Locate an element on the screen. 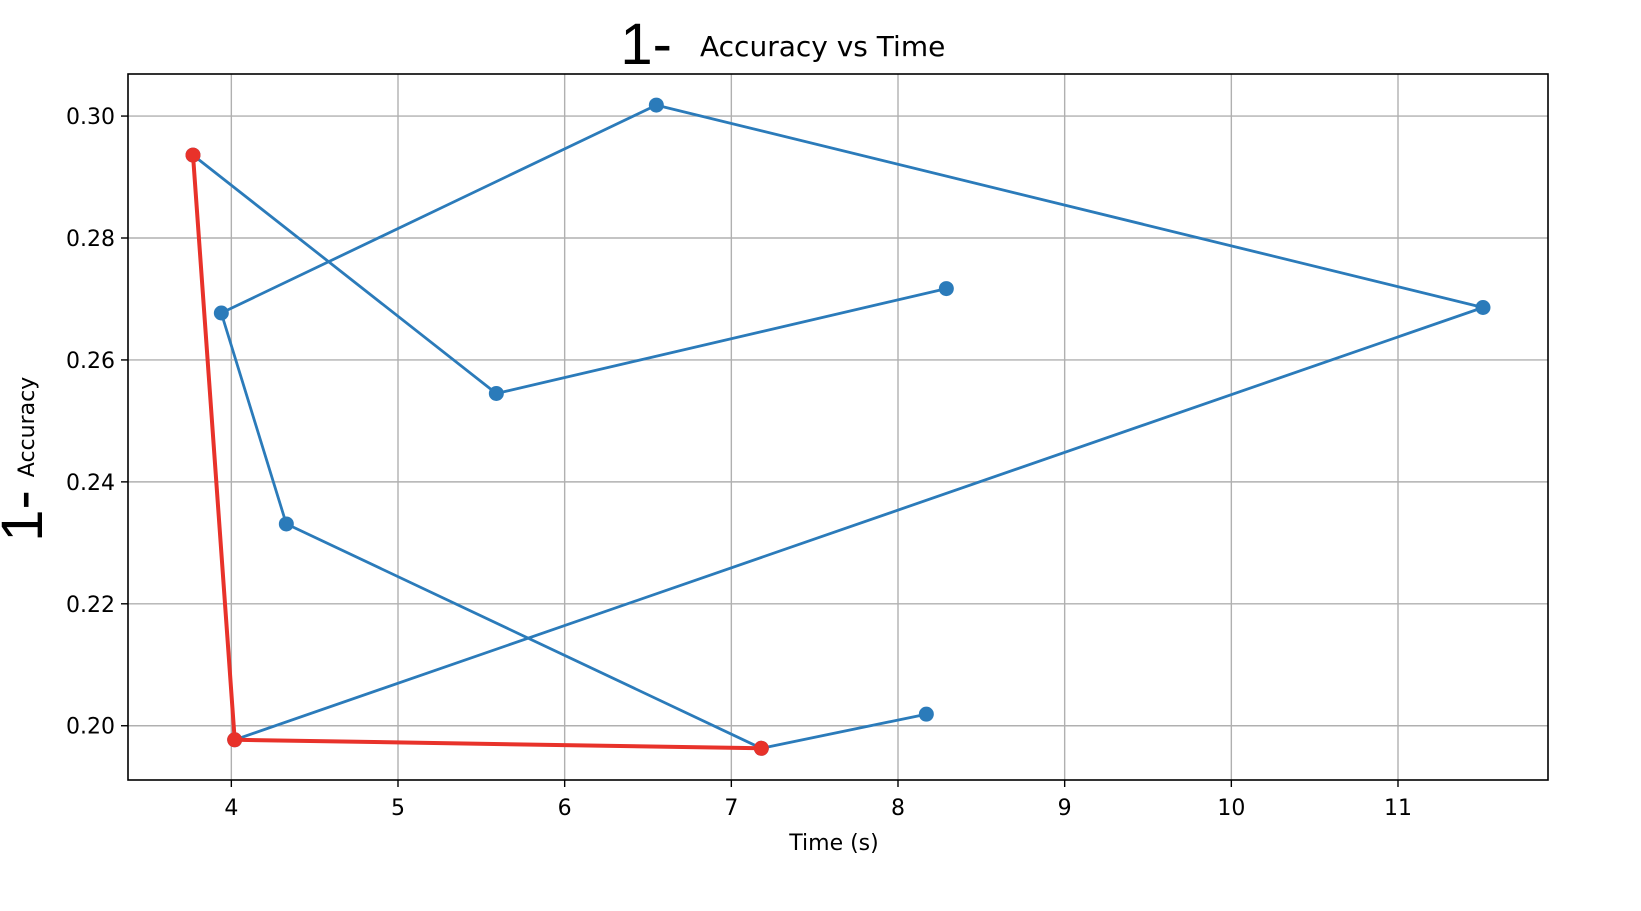 Image resolution: width=1641 pixels, height=911 pixels. chart-title-prefix: 1- is located at coordinates (646, 44).